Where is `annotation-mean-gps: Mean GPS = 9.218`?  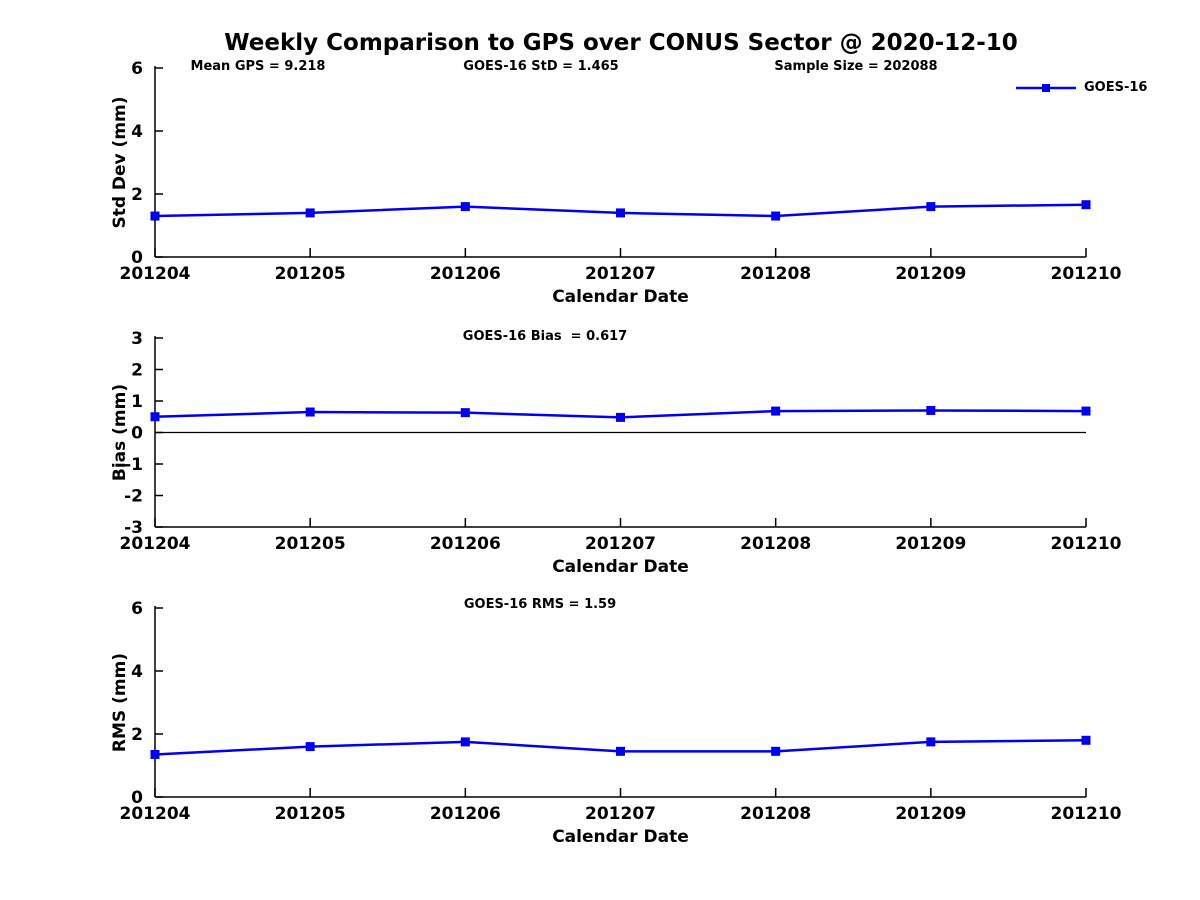 annotation-mean-gps: Mean GPS = 9.218 is located at coordinates (258, 66).